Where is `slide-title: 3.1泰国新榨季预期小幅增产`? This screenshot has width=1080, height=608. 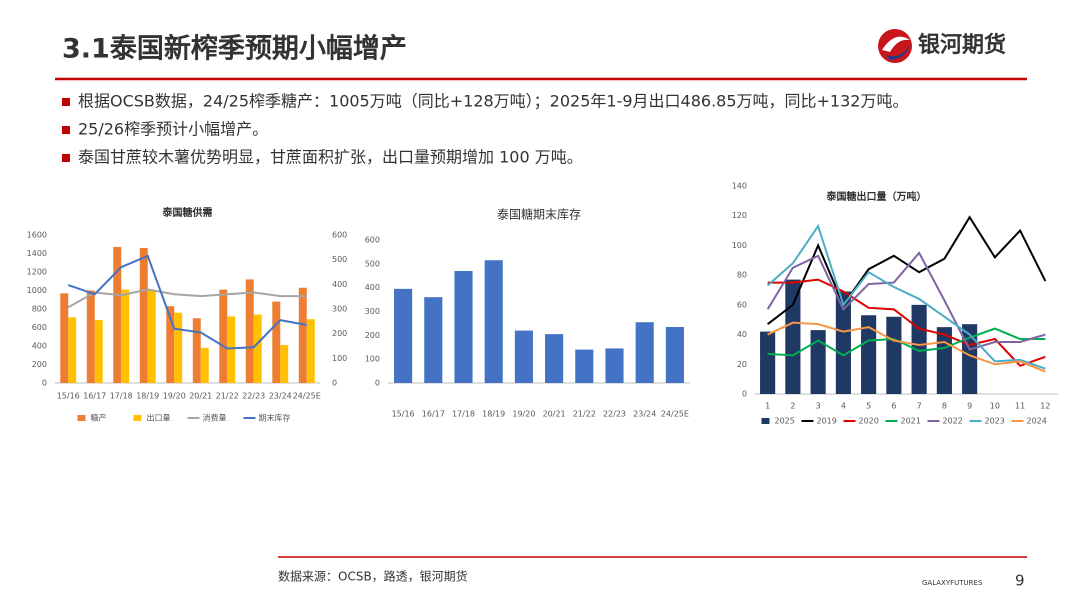
slide-title: 3.1泰国新榨季预期小幅增产 is located at coordinates (234, 49).